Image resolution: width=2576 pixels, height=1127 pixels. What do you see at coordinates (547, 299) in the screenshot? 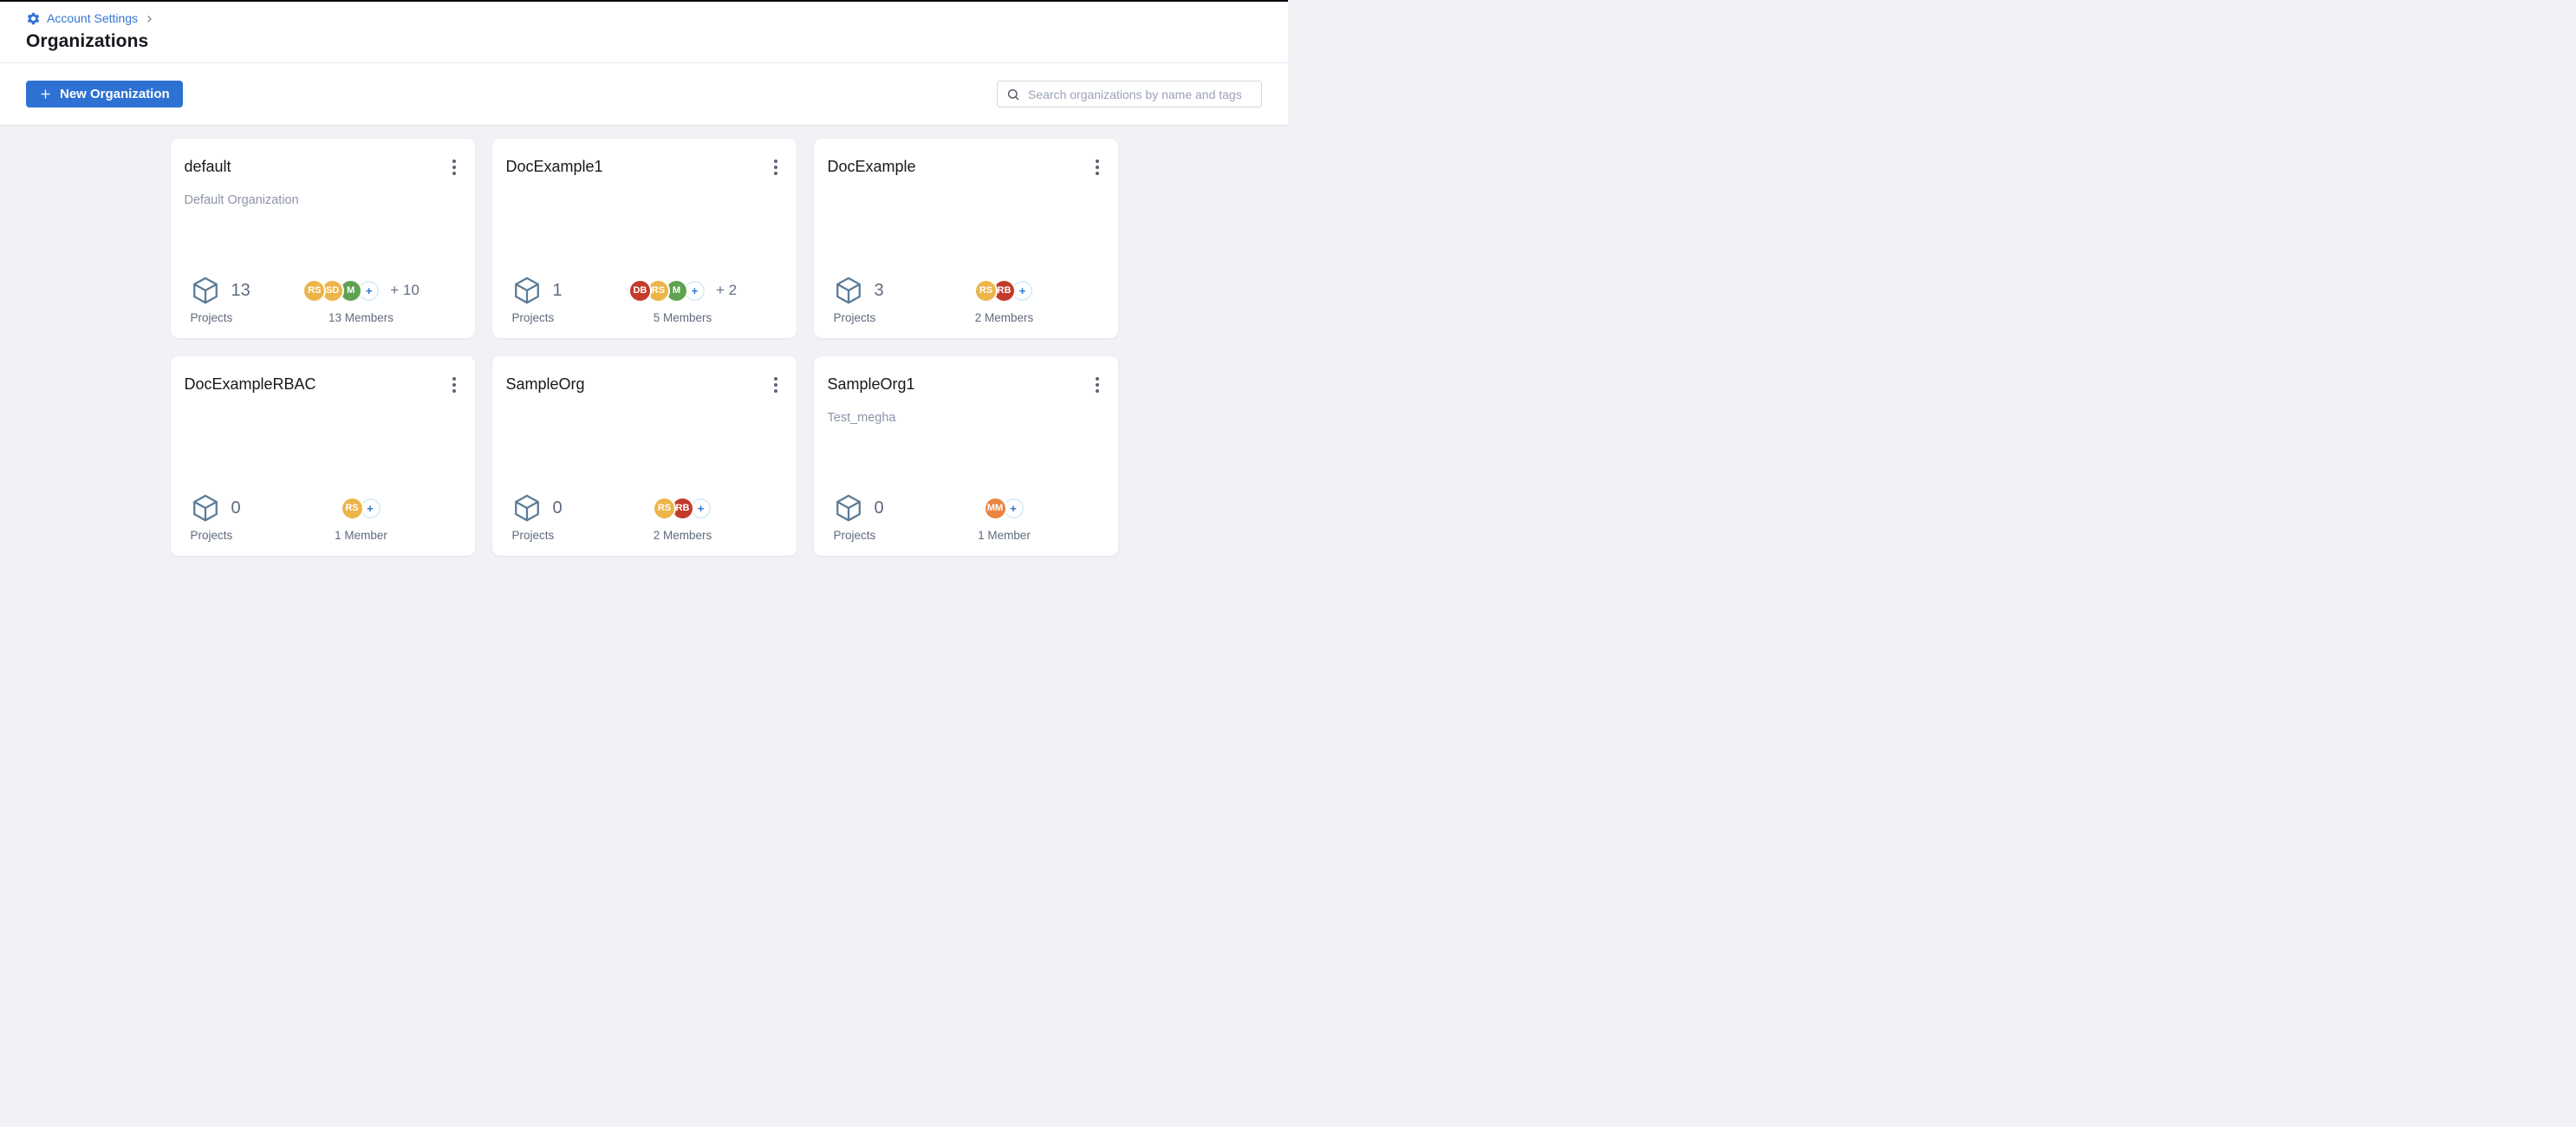
I see `projects-stat: 1 Projects` at bounding box center [547, 299].